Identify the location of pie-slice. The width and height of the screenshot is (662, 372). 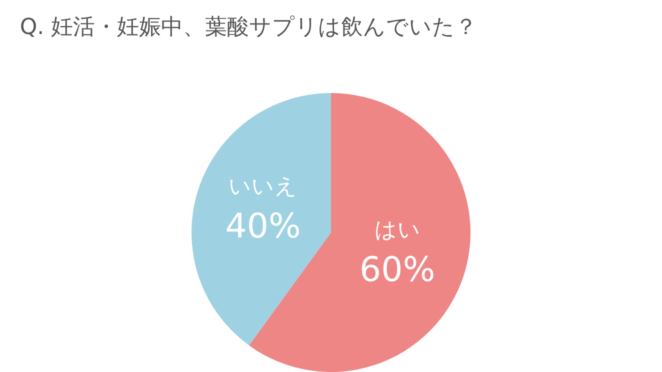
(261, 219).